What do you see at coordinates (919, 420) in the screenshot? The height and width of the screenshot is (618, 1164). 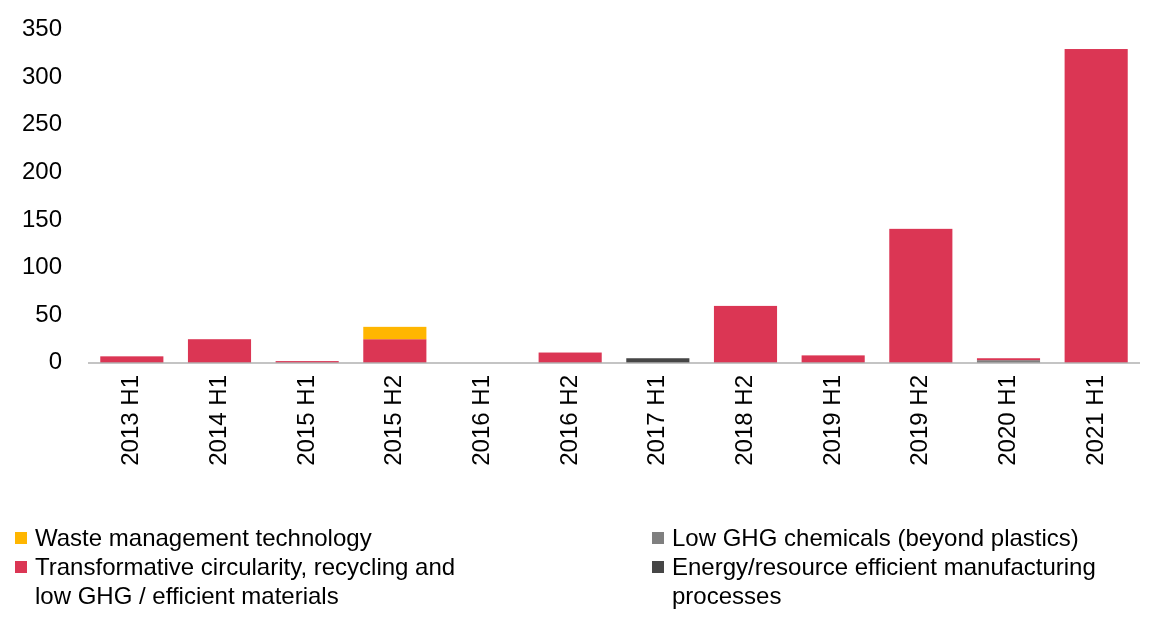 I see `x-tick-label: 2019 H2` at bounding box center [919, 420].